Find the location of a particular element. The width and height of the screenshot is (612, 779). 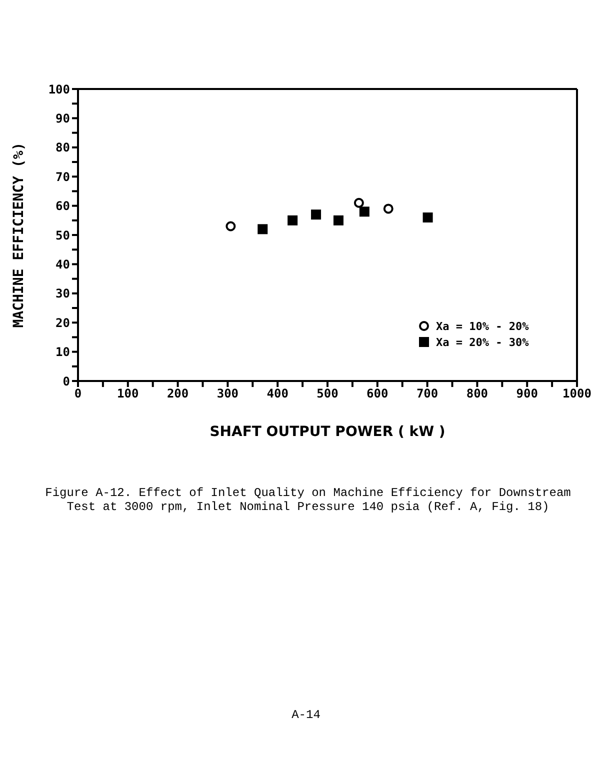

y-tick-label: 90 is located at coordinates (63, 118).